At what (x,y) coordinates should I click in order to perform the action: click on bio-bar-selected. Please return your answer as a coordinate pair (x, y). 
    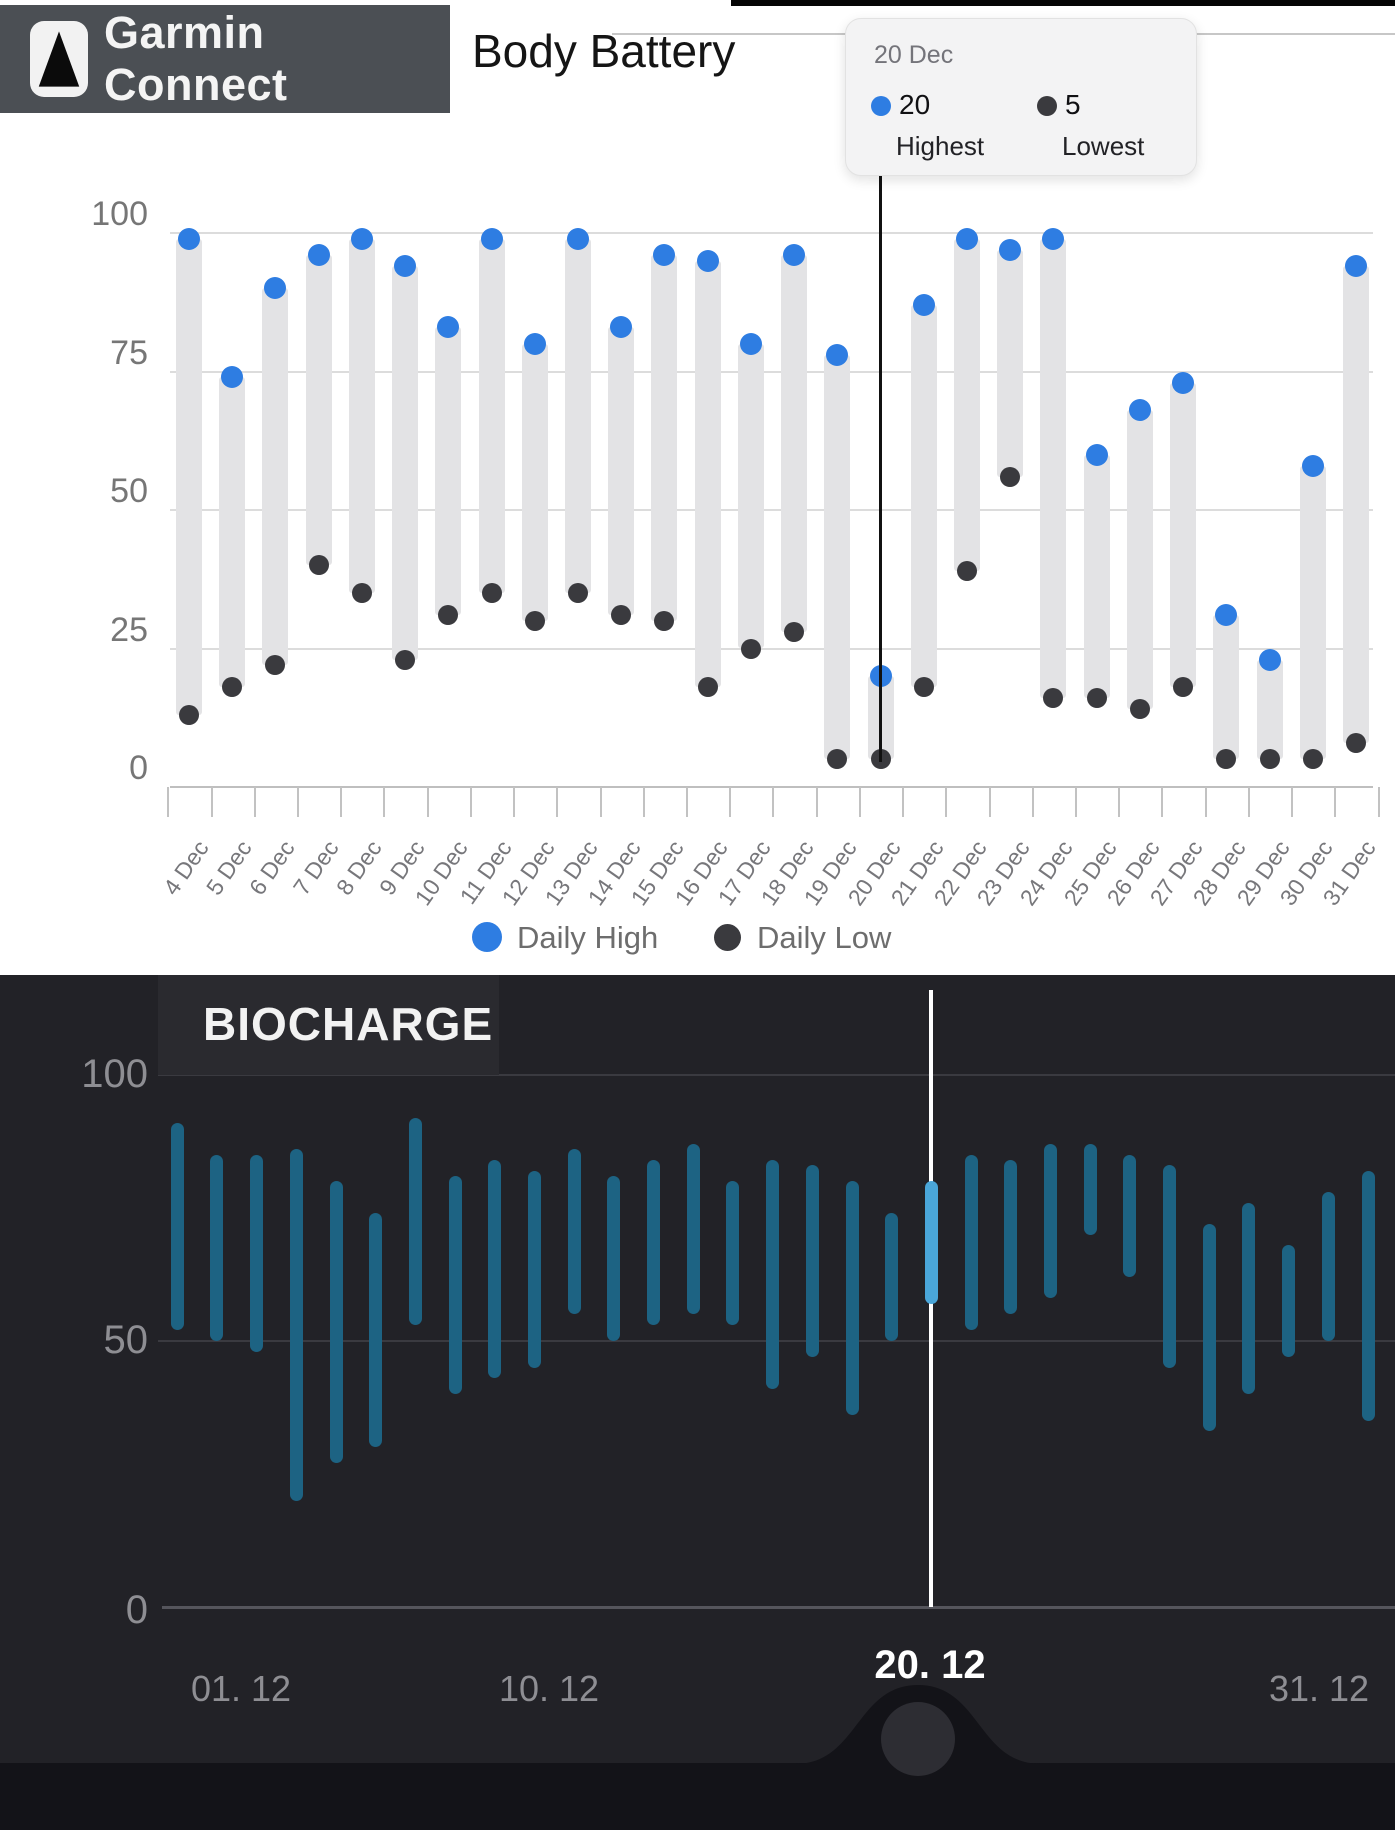
    Looking at the image, I should click on (931, 1242).